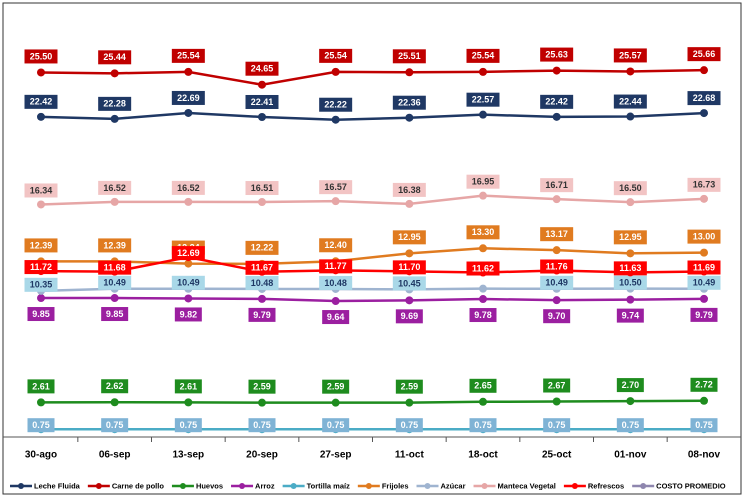  I want to click on data-label: 25.57, so click(630, 55).